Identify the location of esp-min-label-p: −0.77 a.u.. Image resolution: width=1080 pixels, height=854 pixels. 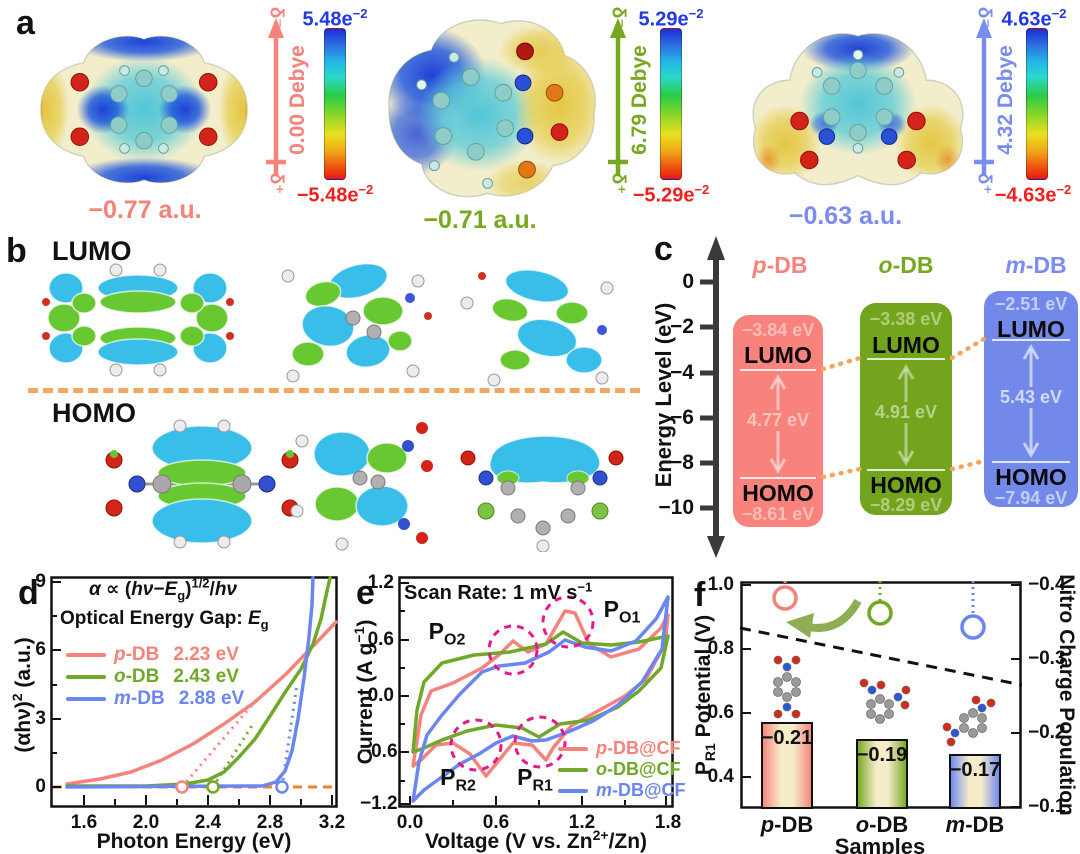
(145, 210).